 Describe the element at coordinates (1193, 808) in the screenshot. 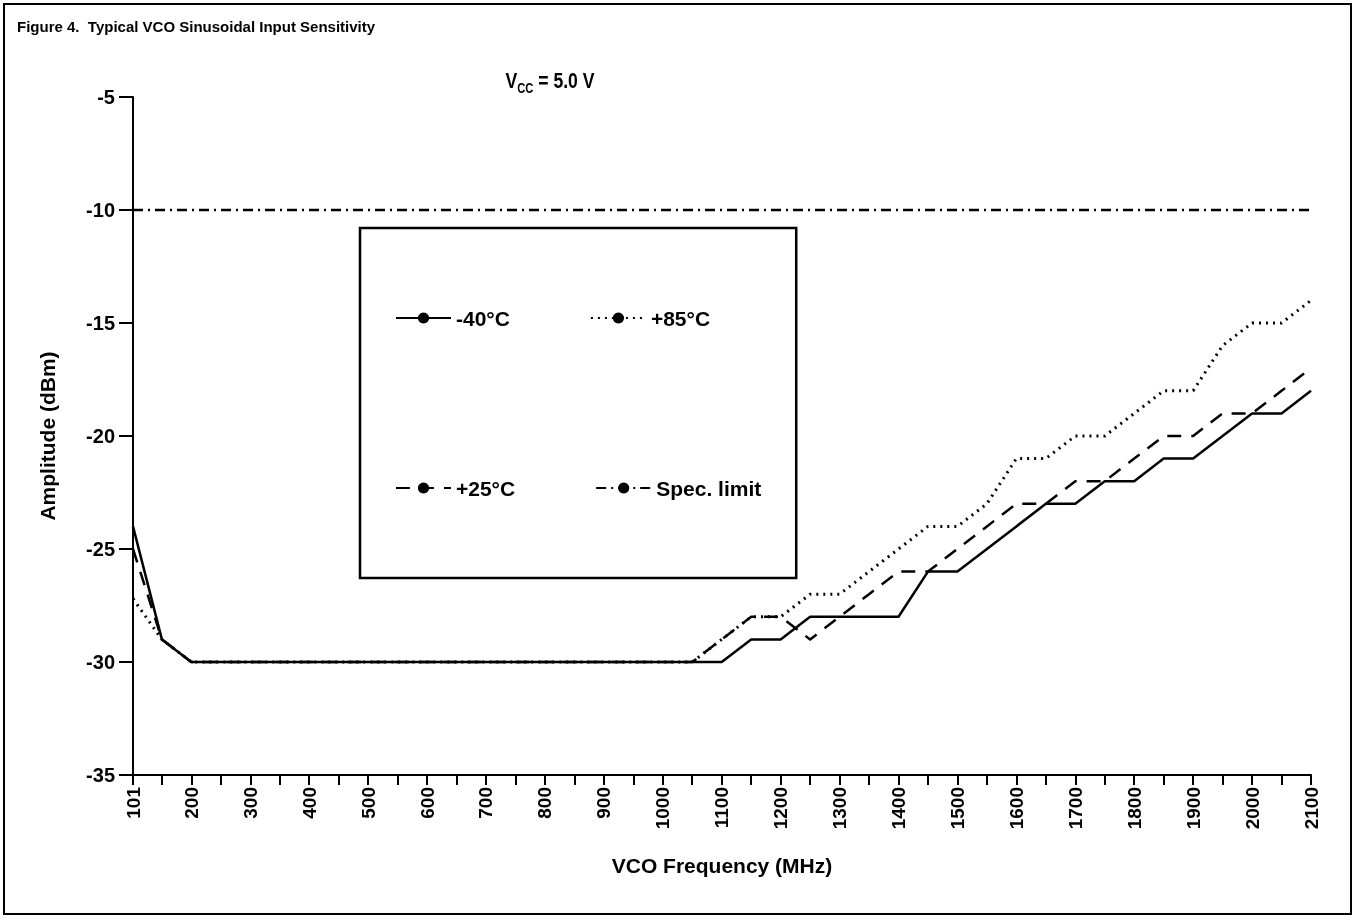

I see `x-tick-label: 1900` at that location.